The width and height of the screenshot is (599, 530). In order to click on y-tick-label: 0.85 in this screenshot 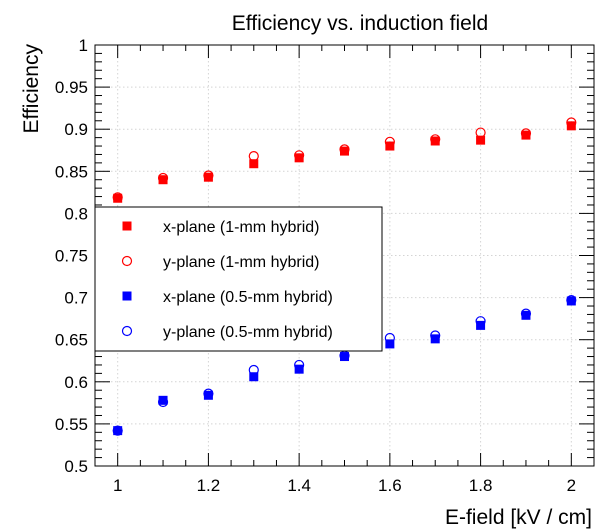, I will do `click(71, 171)`.